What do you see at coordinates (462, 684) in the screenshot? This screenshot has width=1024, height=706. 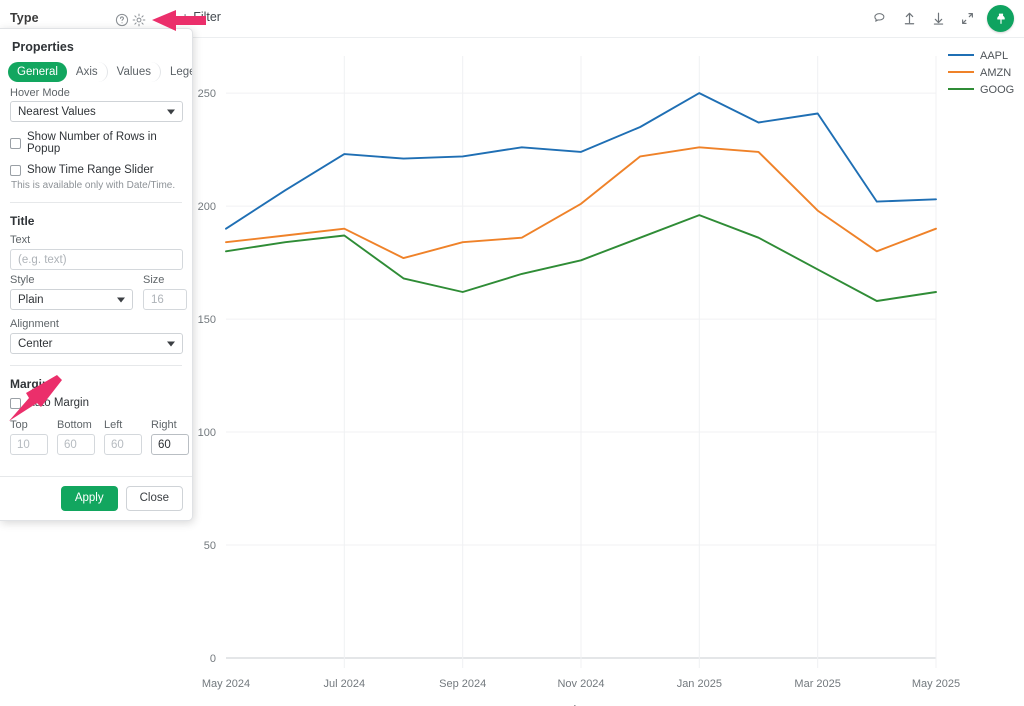 I see `x-tick-label: Sep 2024` at bounding box center [462, 684].